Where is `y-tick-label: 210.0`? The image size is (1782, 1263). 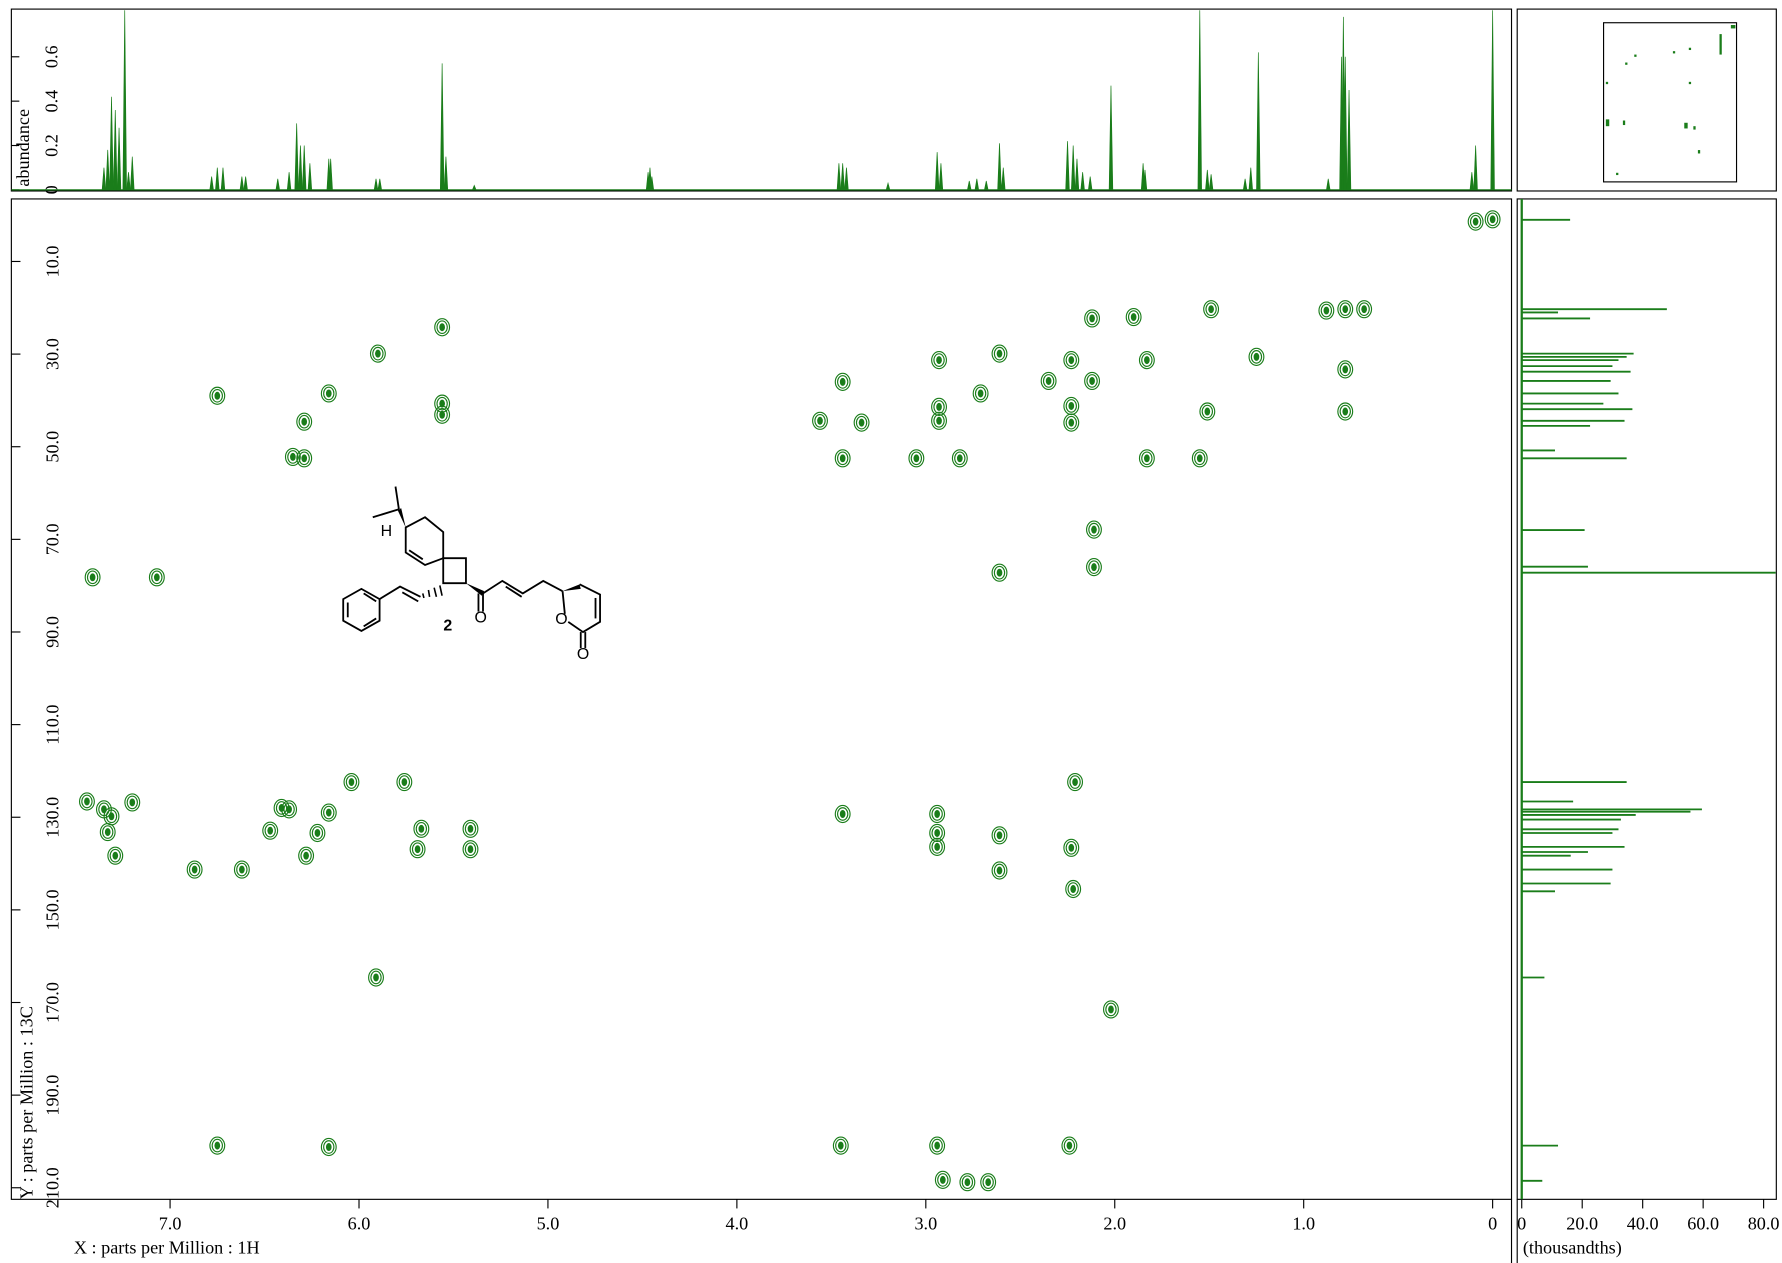 y-tick-label: 210.0 is located at coordinates (53, 1187).